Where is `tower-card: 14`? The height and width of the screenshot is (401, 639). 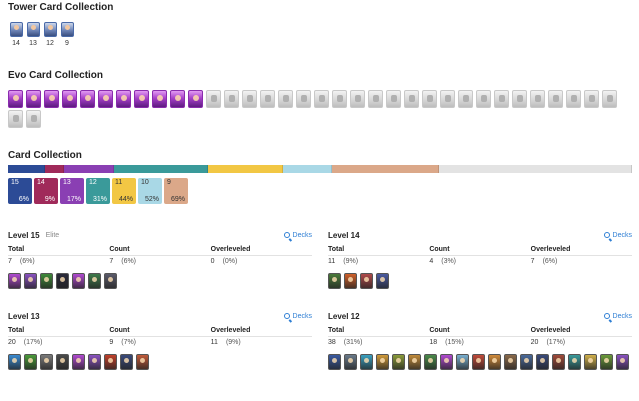
tower-card: 14 is located at coordinates (16, 34).